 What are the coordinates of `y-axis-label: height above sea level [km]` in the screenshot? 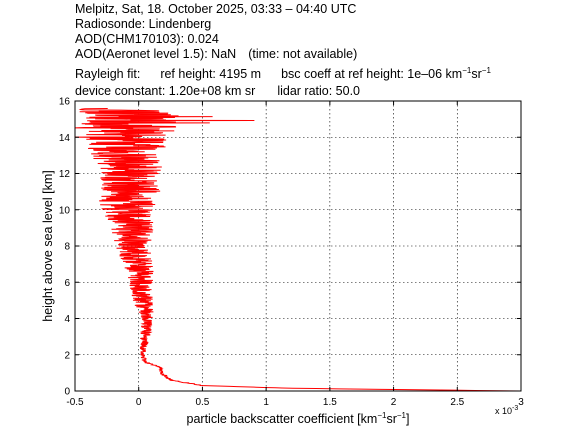 It's located at (48, 245).